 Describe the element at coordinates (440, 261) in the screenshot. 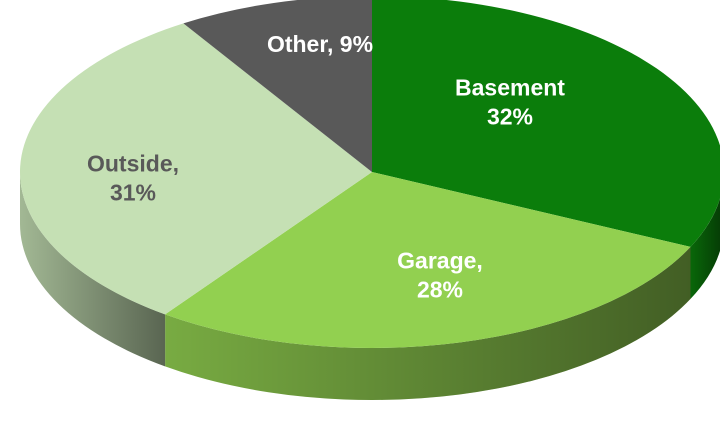

I see `data-label: Garage,` at that location.